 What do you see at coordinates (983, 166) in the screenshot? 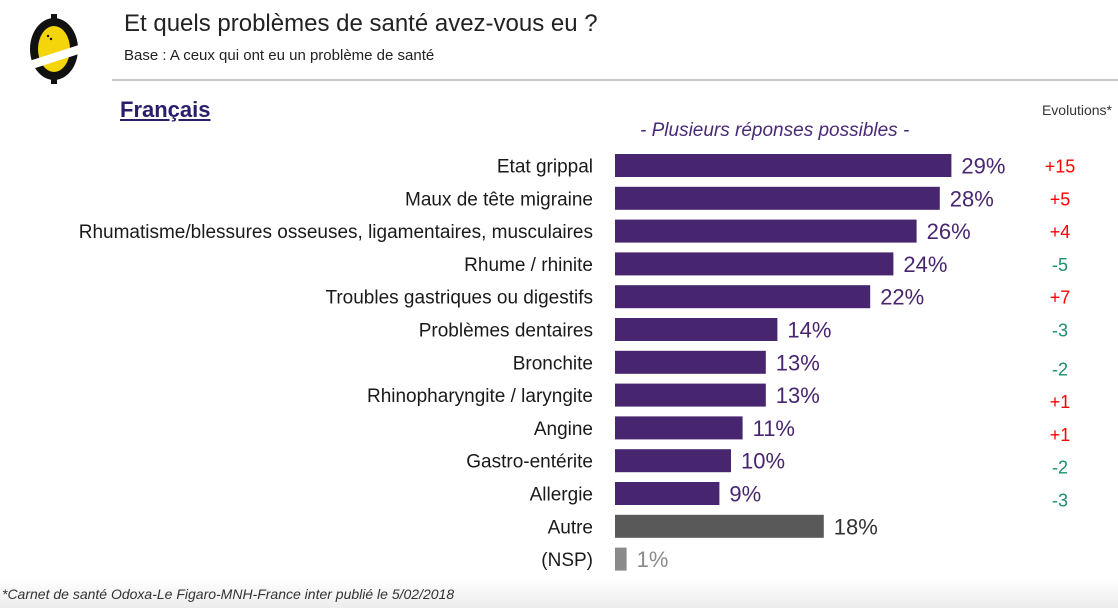
I see `value-label: 29%` at bounding box center [983, 166].